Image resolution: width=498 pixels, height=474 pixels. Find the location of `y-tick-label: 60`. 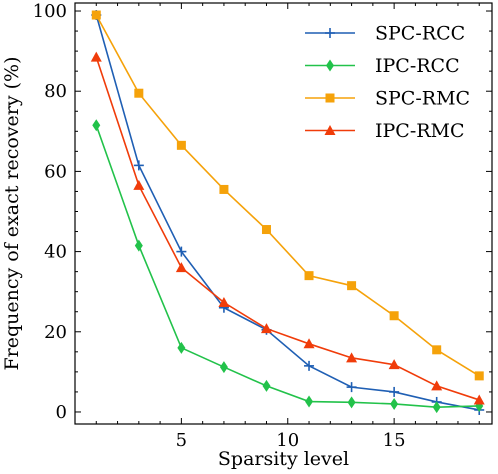

y-tick-label: 60 is located at coordinates (55, 171).